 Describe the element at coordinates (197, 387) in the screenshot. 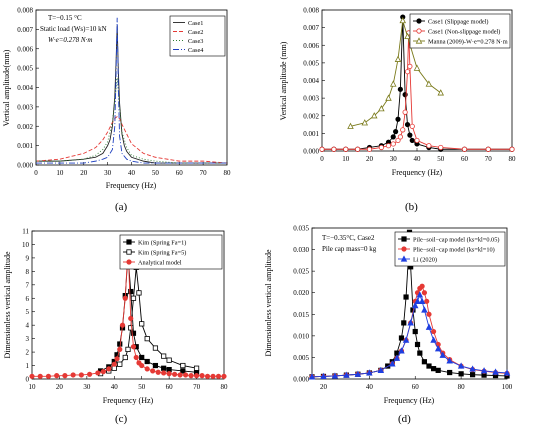

I see `x-tick-label-c: 70` at that location.